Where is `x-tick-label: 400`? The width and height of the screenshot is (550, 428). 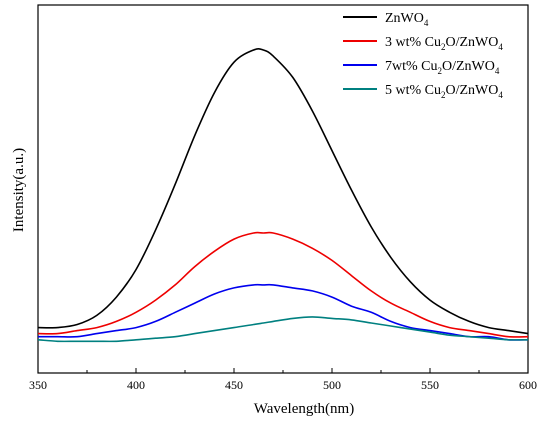 x-tick-label: 400 is located at coordinates (136, 385).